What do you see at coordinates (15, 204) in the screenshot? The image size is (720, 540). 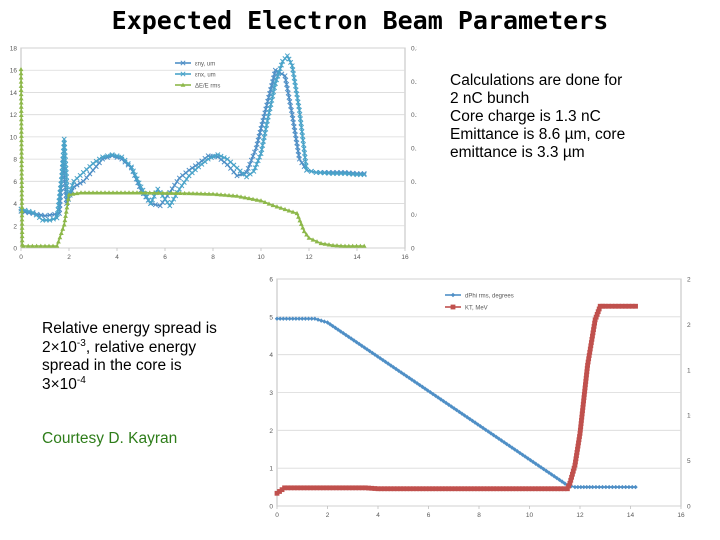 I see `y-tick-label: 4` at bounding box center [15, 204].